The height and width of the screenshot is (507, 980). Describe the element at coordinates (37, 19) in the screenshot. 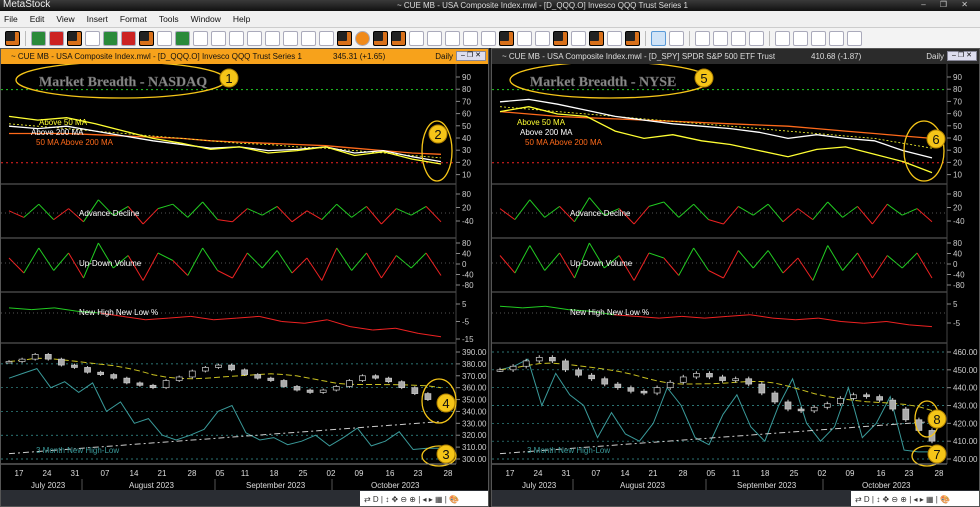

I see `menu-edit: Edit` at that location.